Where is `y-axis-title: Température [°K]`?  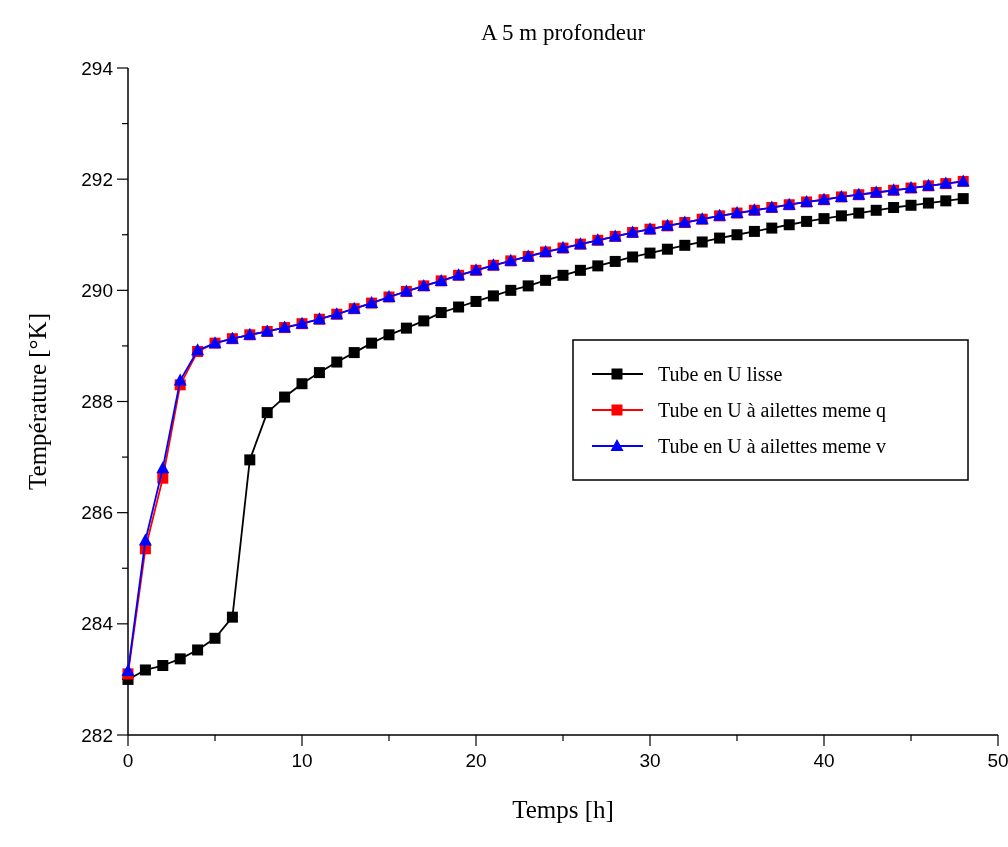
y-axis-title: Température [°K] is located at coordinates (37, 401).